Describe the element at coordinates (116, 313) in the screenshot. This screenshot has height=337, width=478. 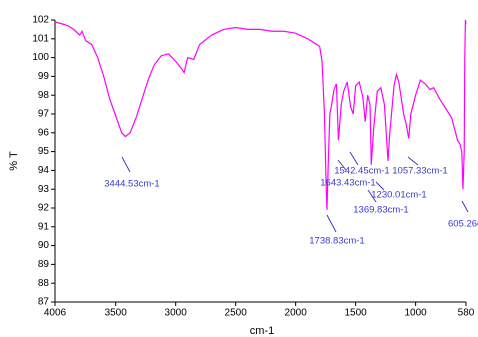
I see `x-tick-label: 3500` at that location.